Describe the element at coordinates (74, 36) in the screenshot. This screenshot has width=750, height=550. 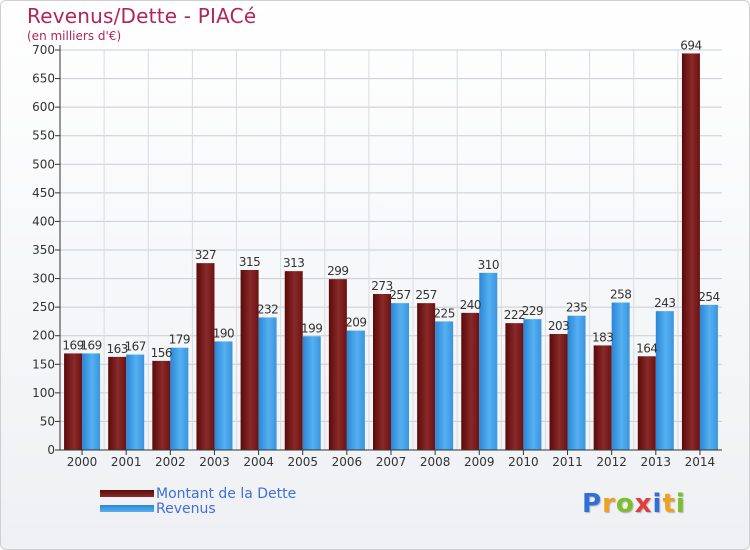
I see `chart-subtitle: (en milliers d'€)` at that location.